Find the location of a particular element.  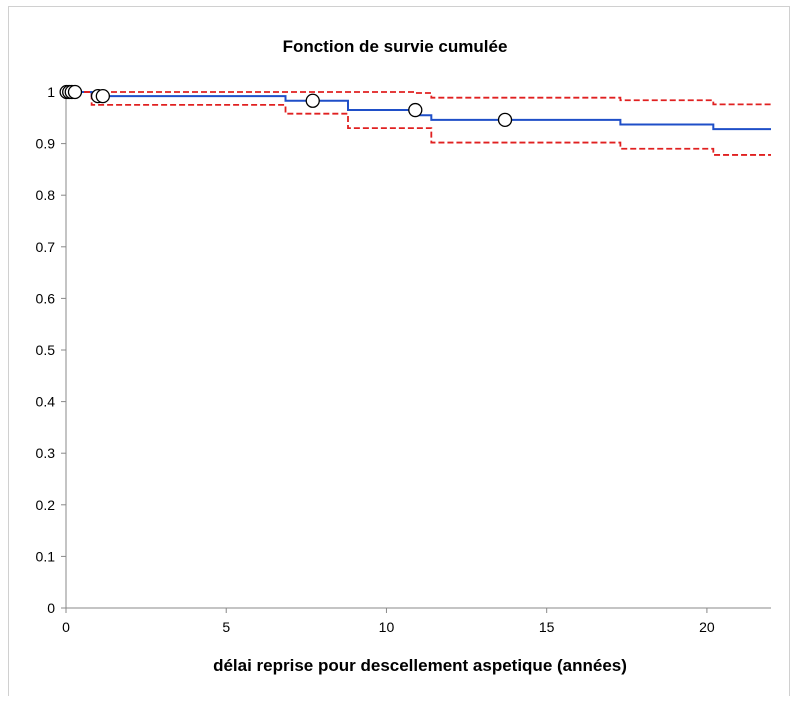

y-tick-label: 0.6 is located at coordinates (46, 298).